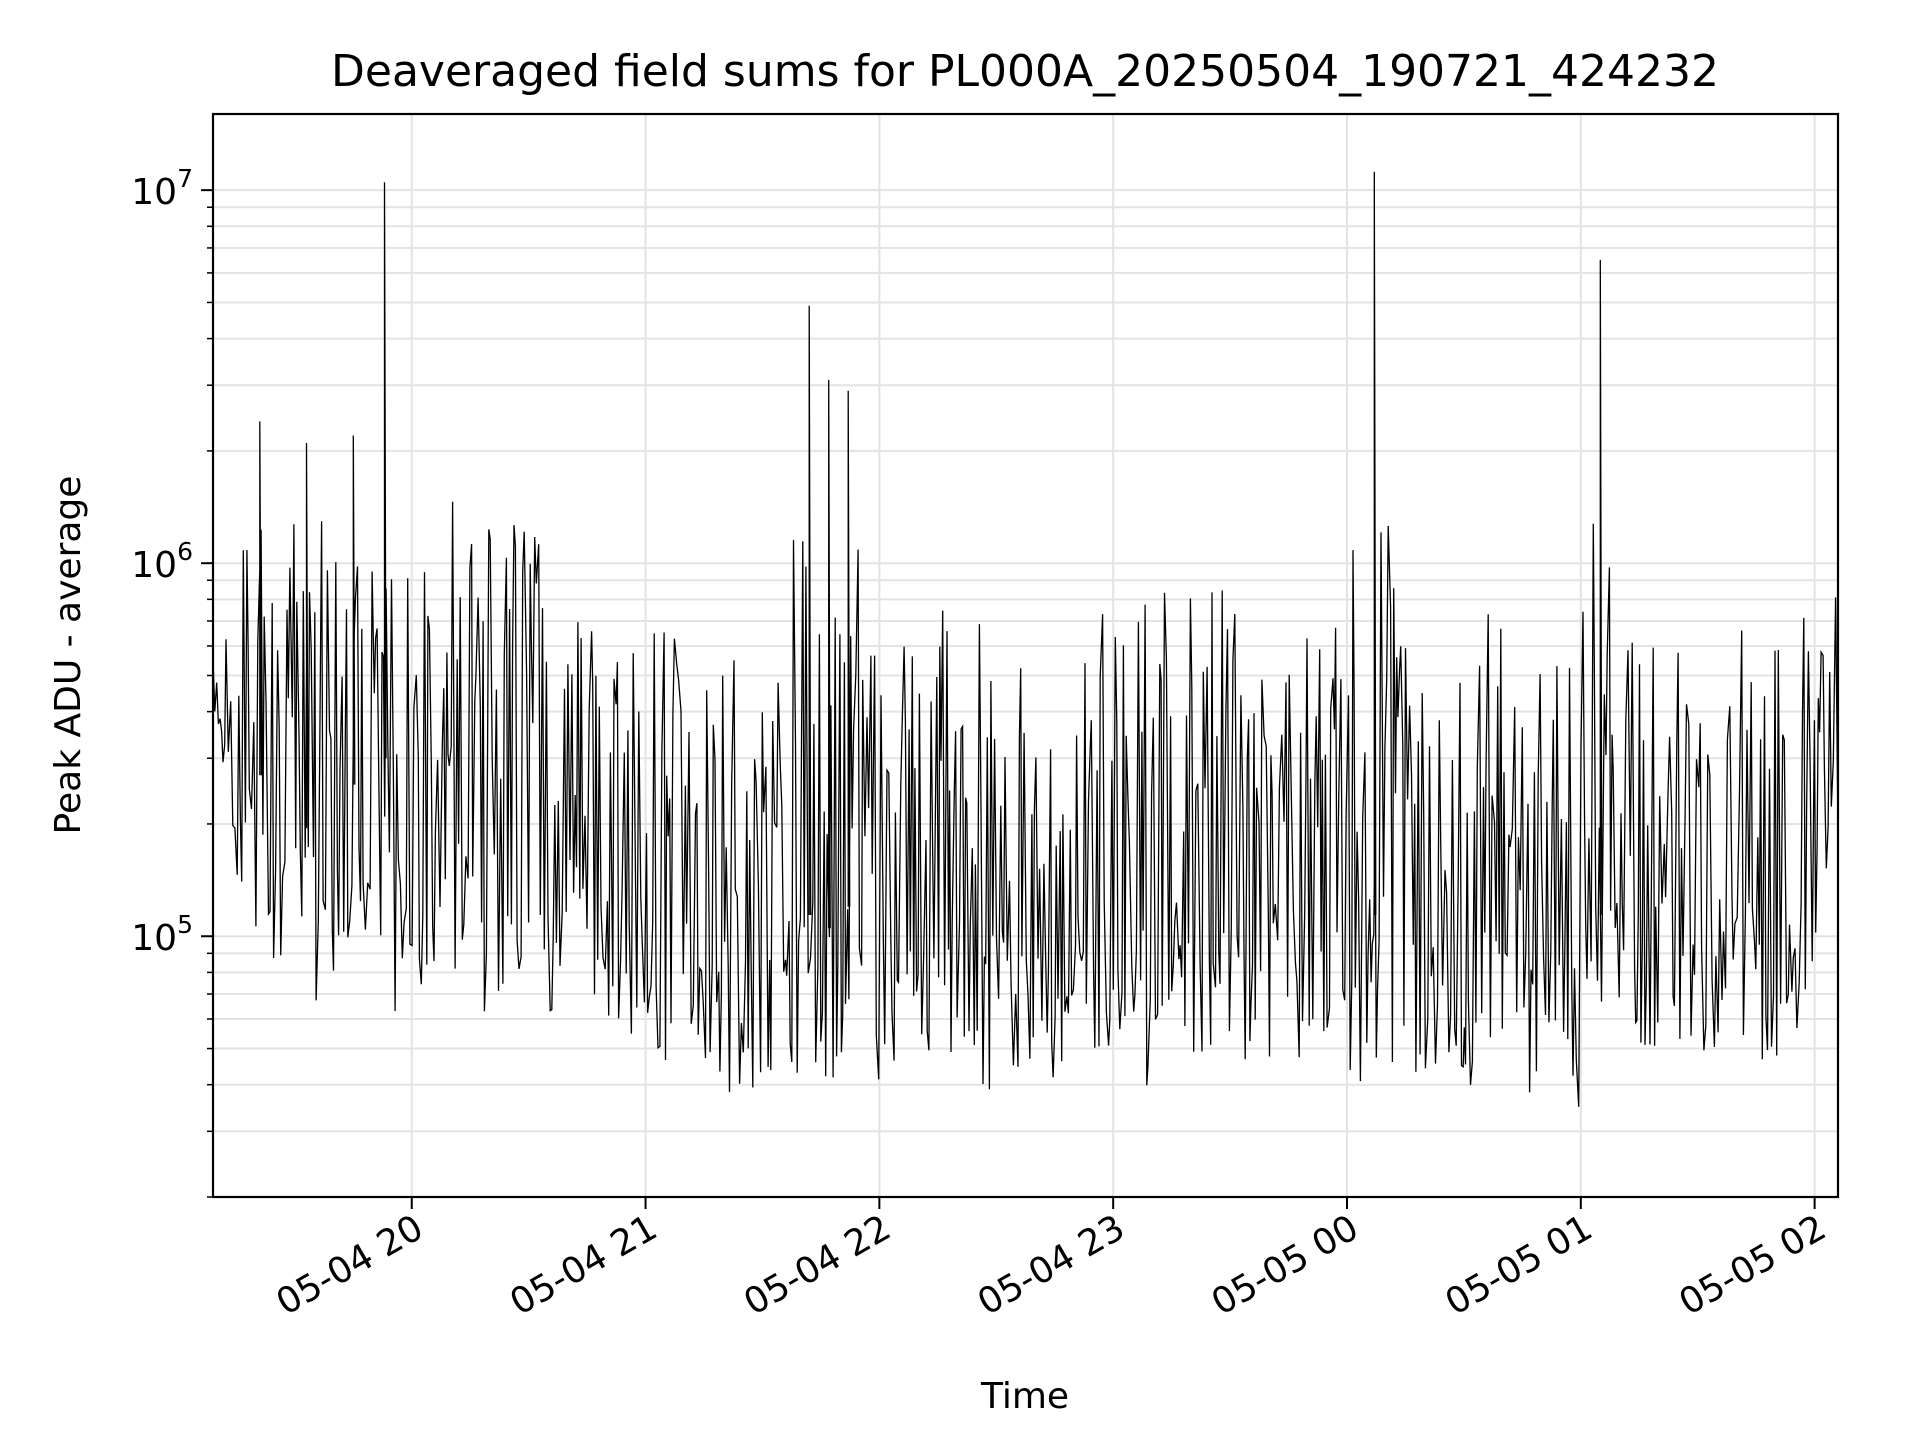  Describe the element at coordinates (162, 934) in the screenshot. I see `y-tick-label: 10⁵` at that location.